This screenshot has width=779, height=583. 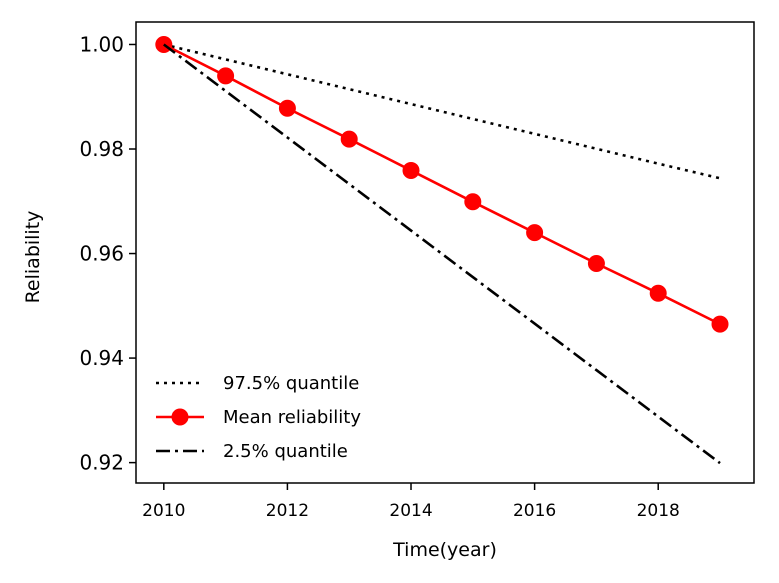 I want to click on x-tick-label: 2016, so click(x=534, y=511).